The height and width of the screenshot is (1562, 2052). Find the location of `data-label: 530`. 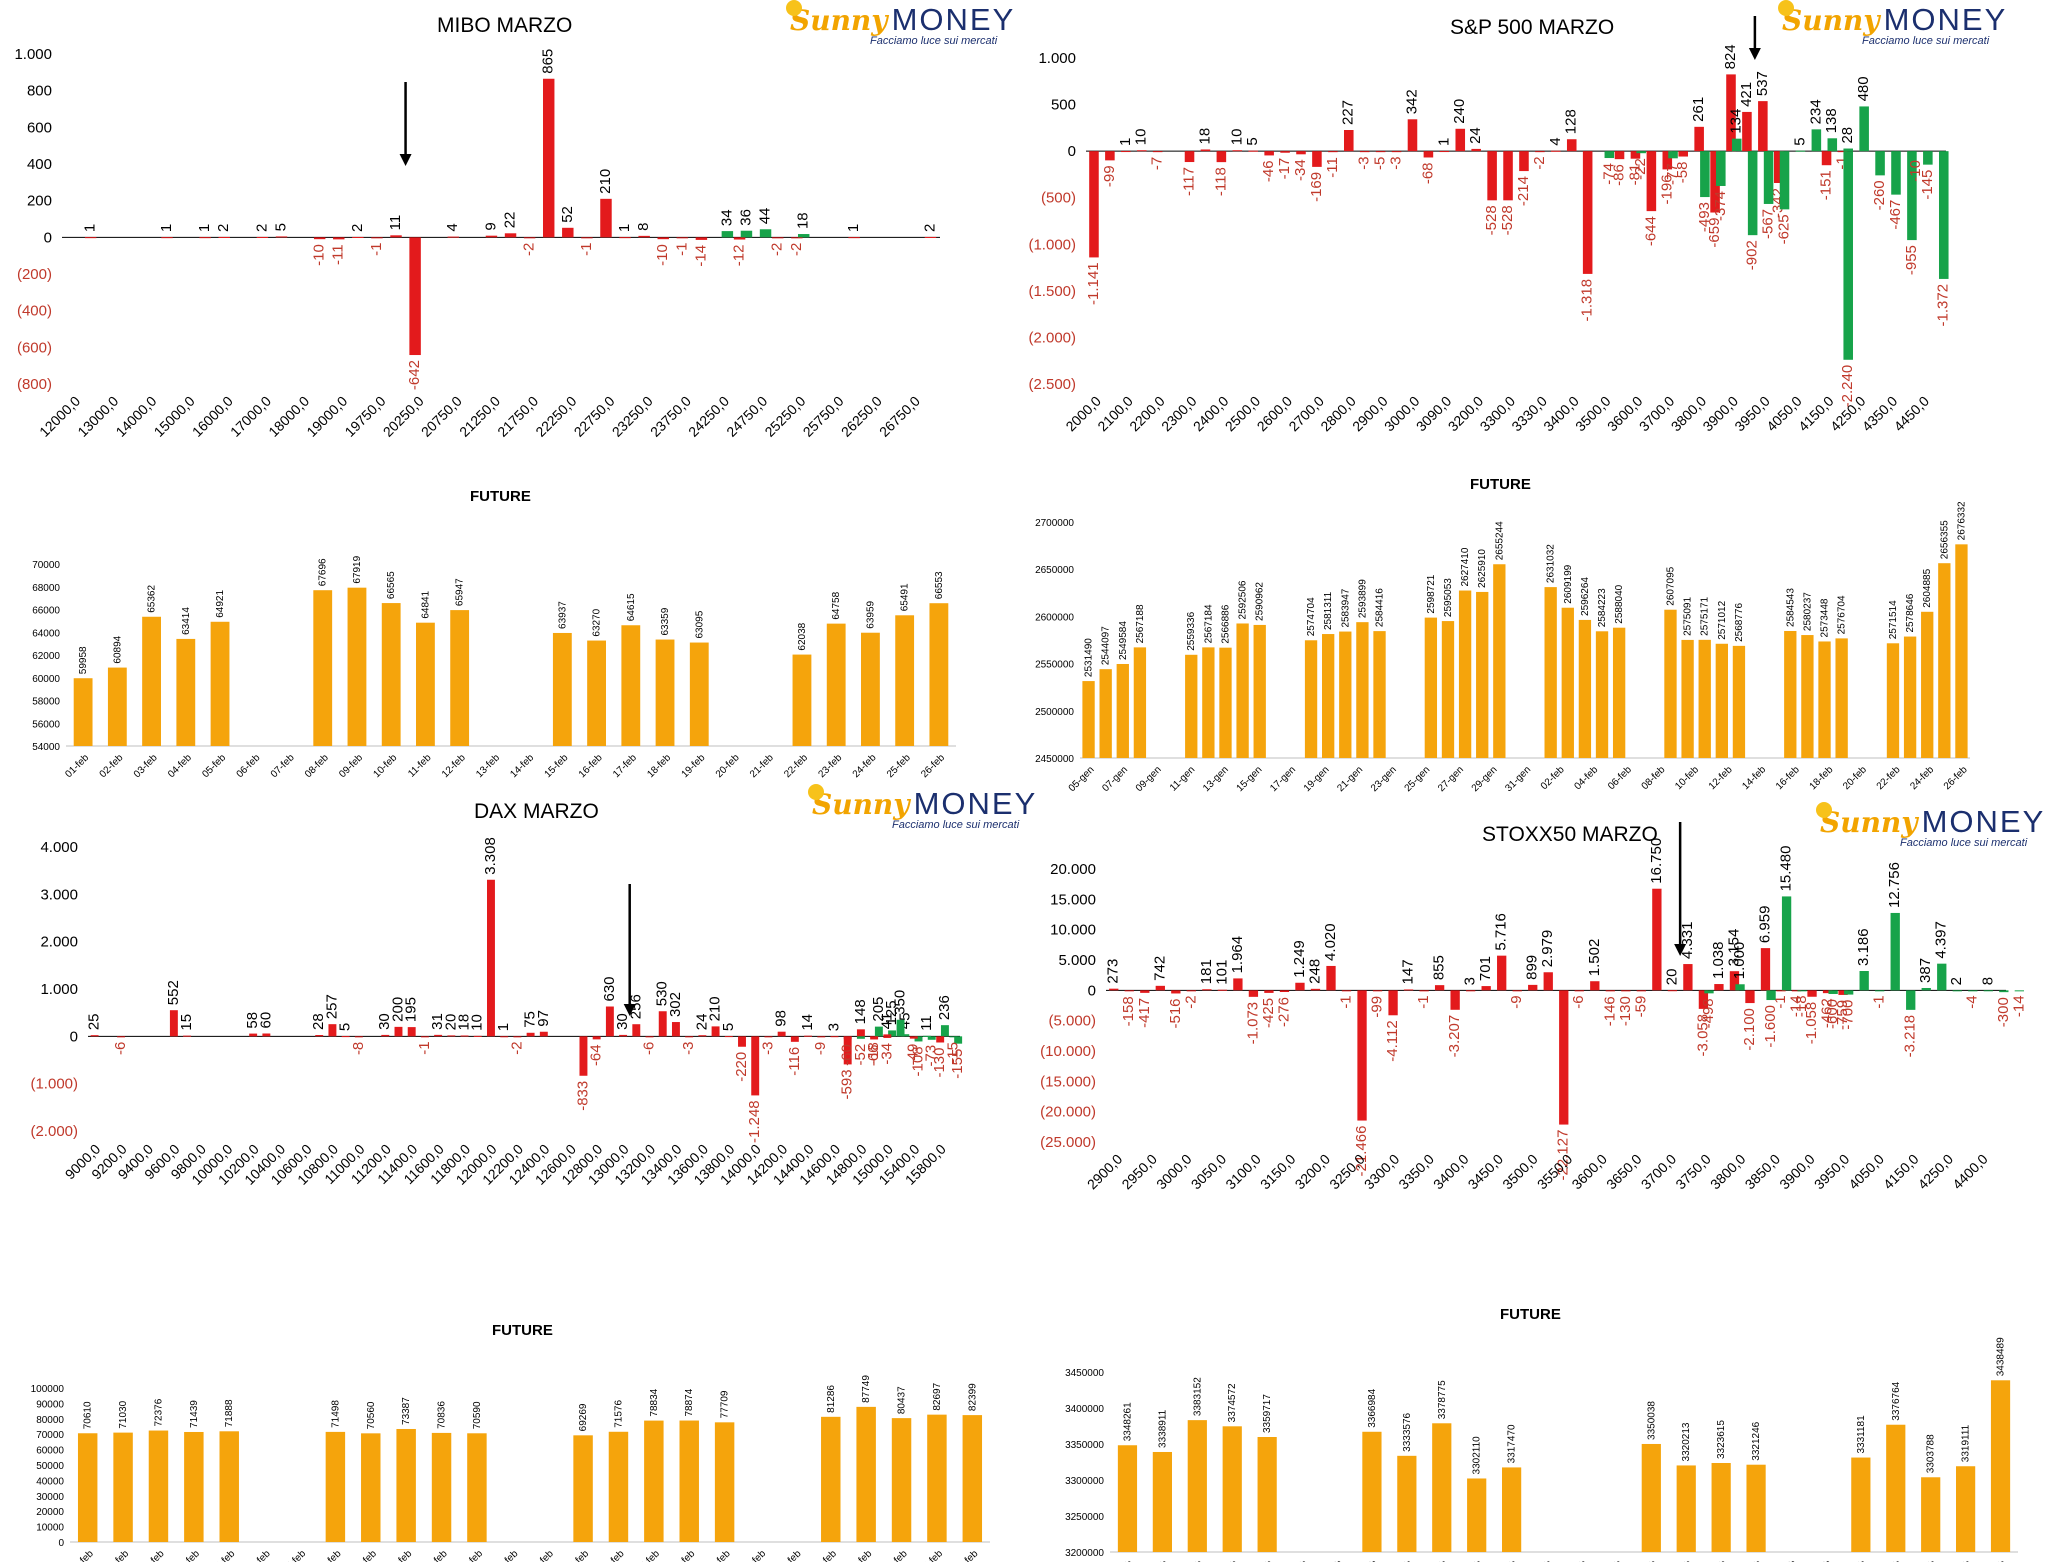

data-label: 530 is located at coordinates (662, 993).